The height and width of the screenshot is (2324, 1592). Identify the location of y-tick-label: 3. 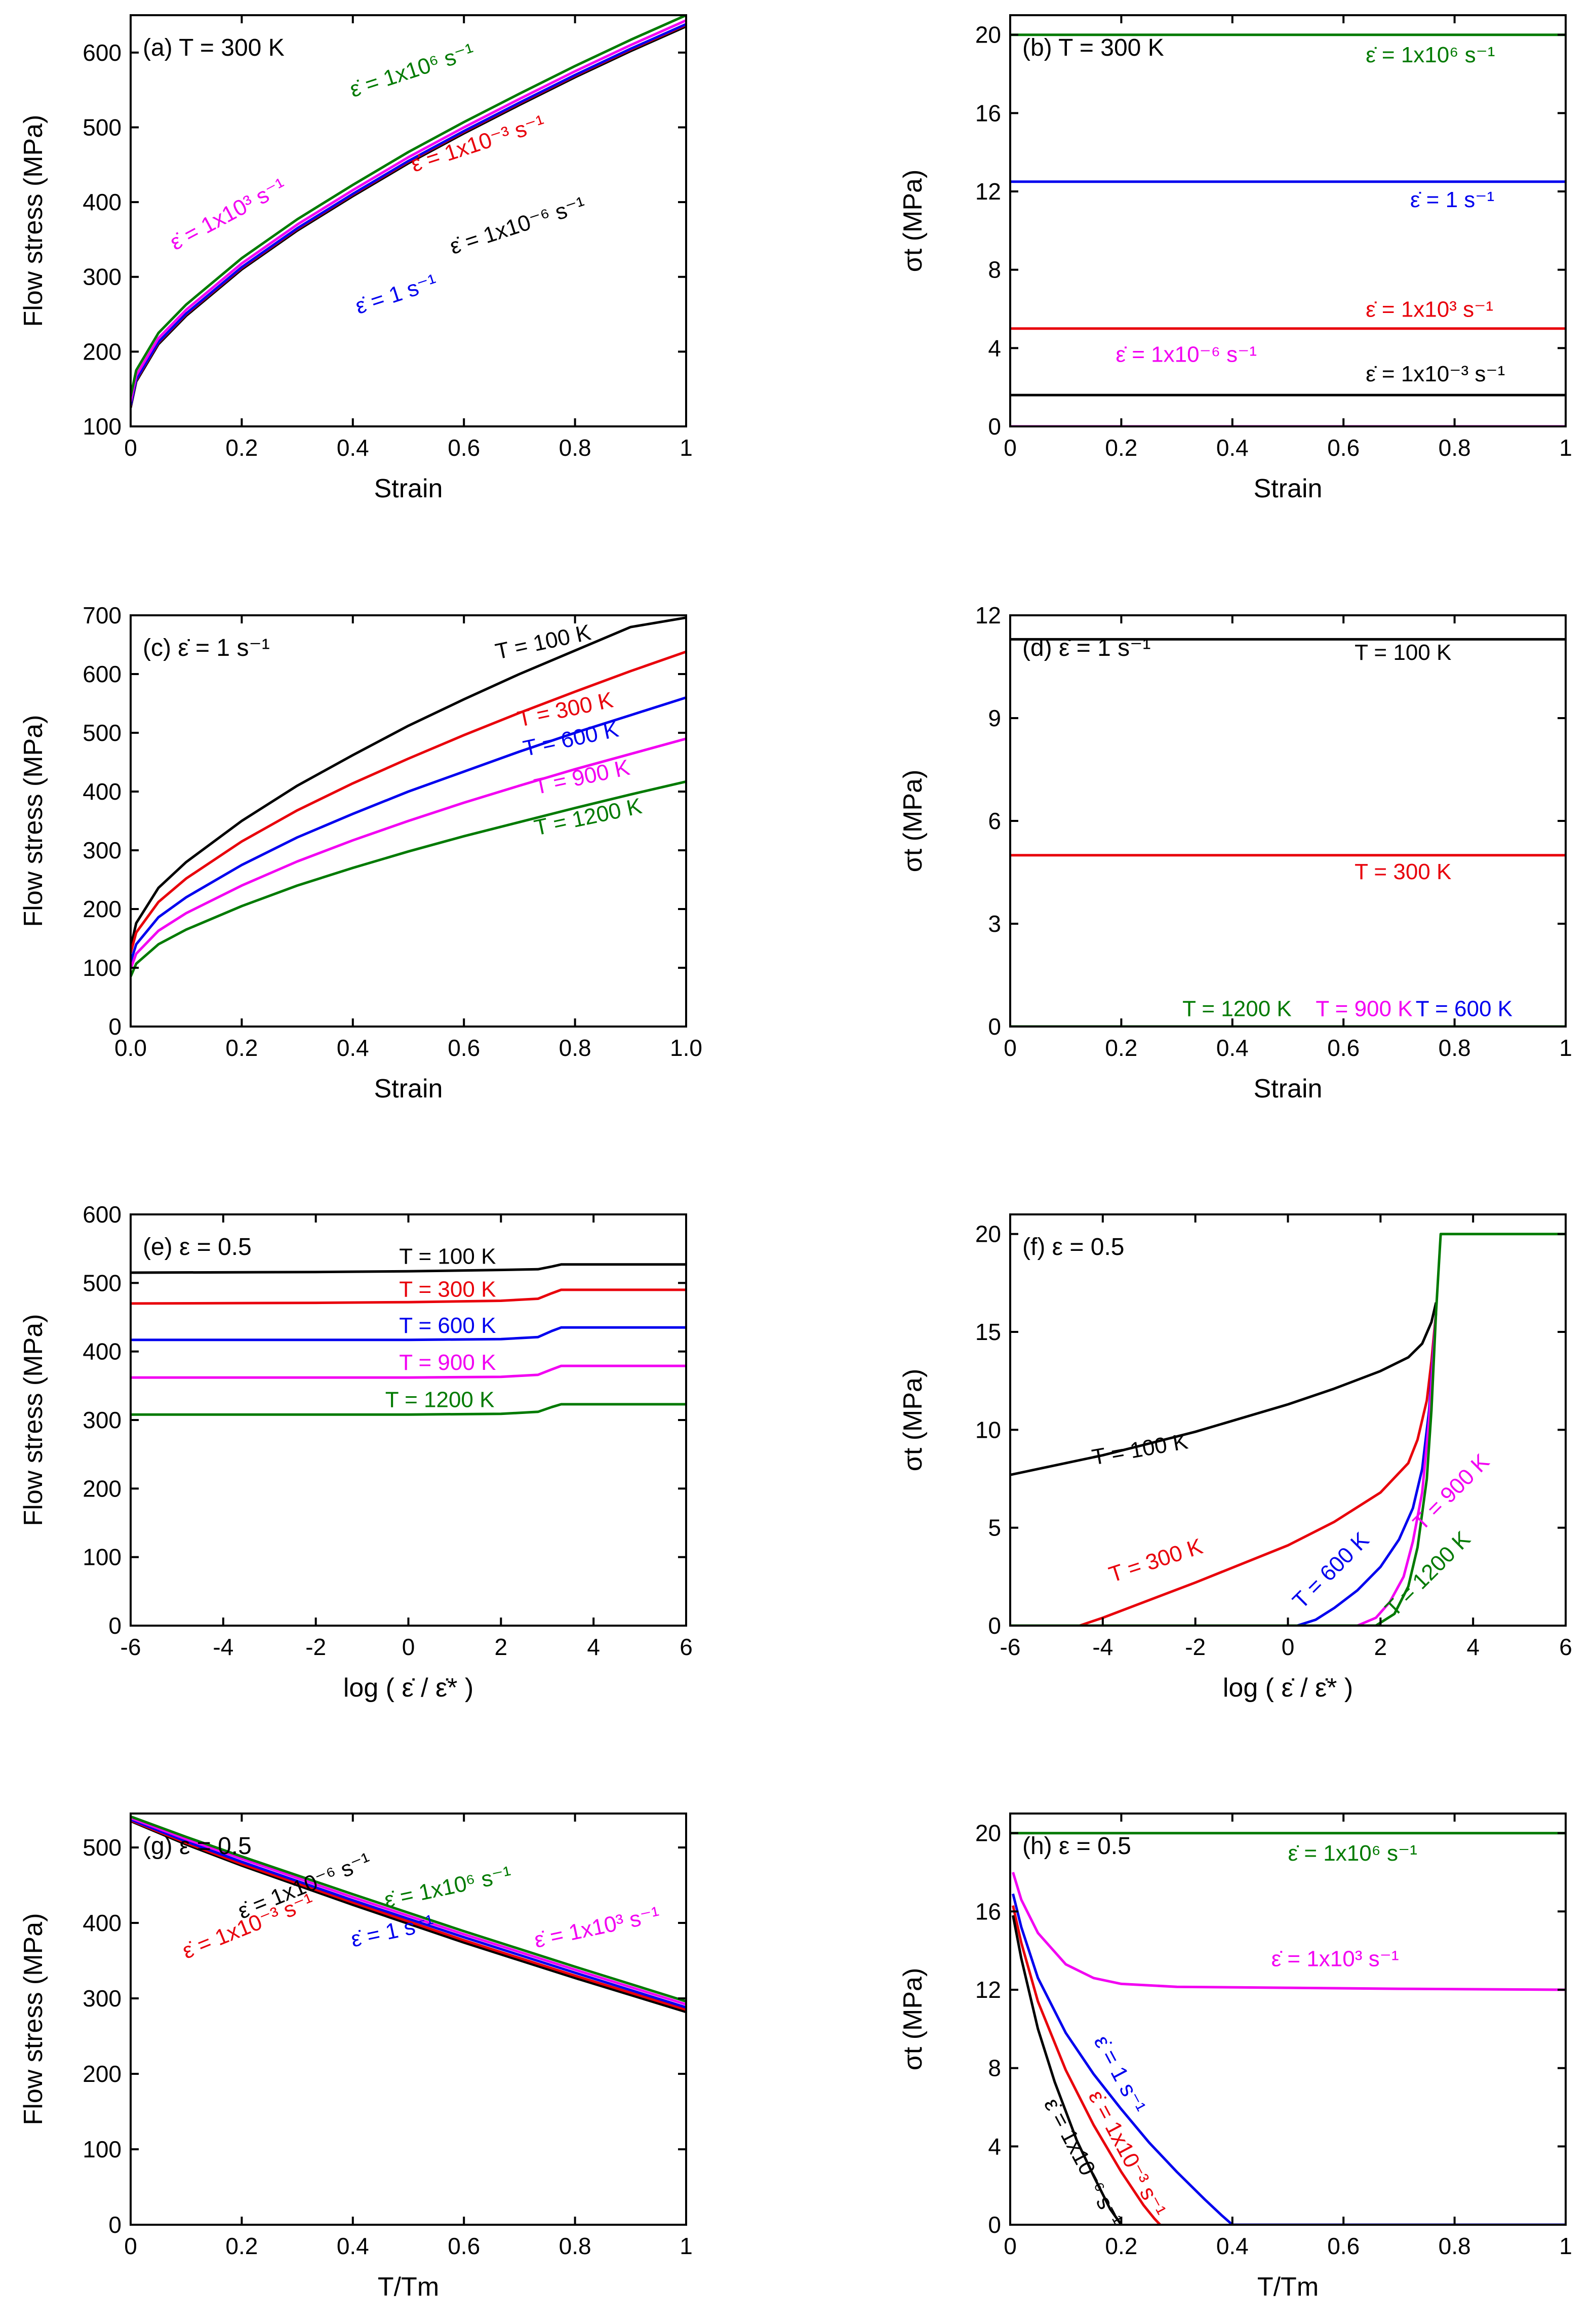
(995, 924).